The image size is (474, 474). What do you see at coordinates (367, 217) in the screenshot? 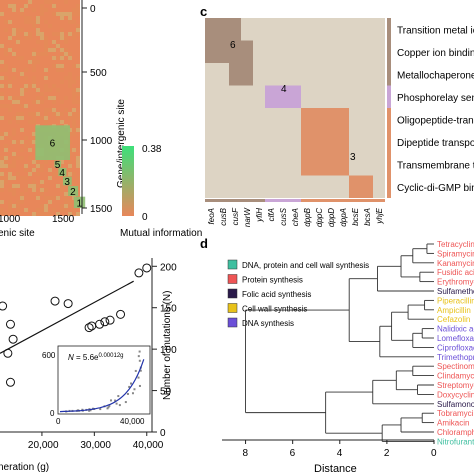
I see `c-gene-label: bcsA` at bounding box center [367, 217].